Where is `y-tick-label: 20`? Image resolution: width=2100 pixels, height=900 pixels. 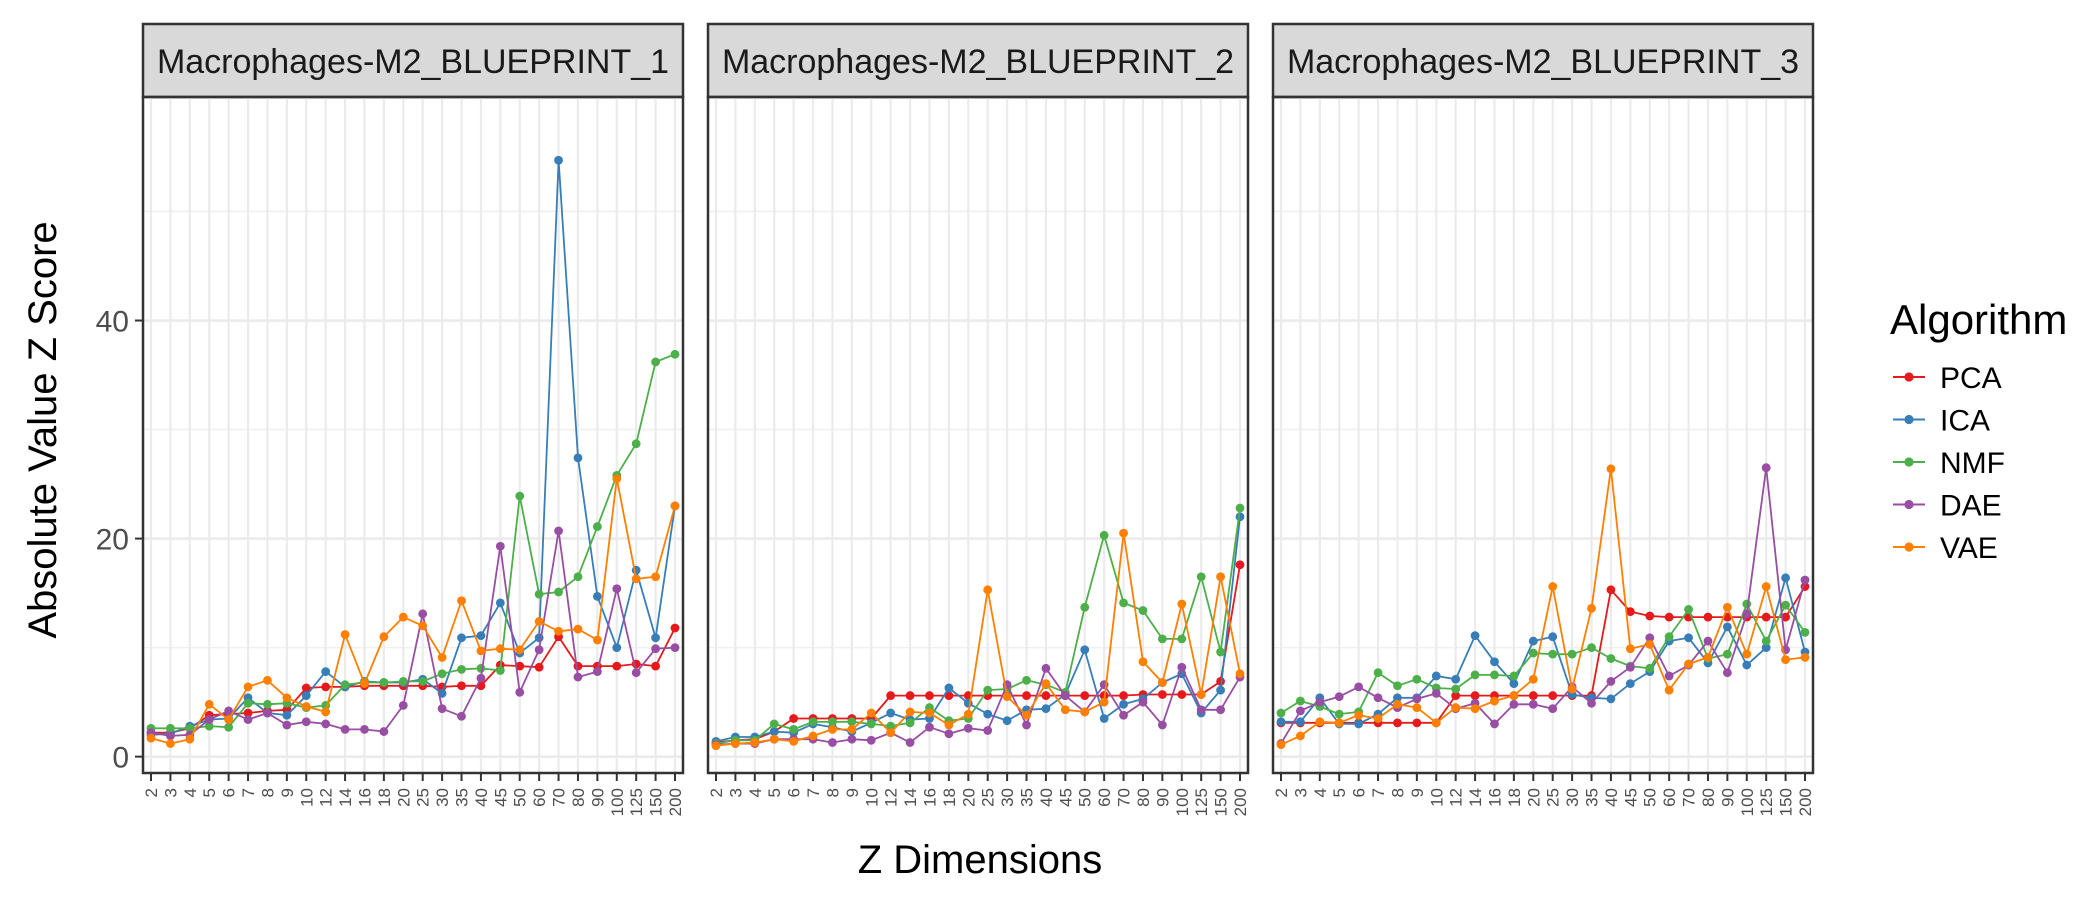 y-tick-label: 20 is located at coordinates (112, 540).